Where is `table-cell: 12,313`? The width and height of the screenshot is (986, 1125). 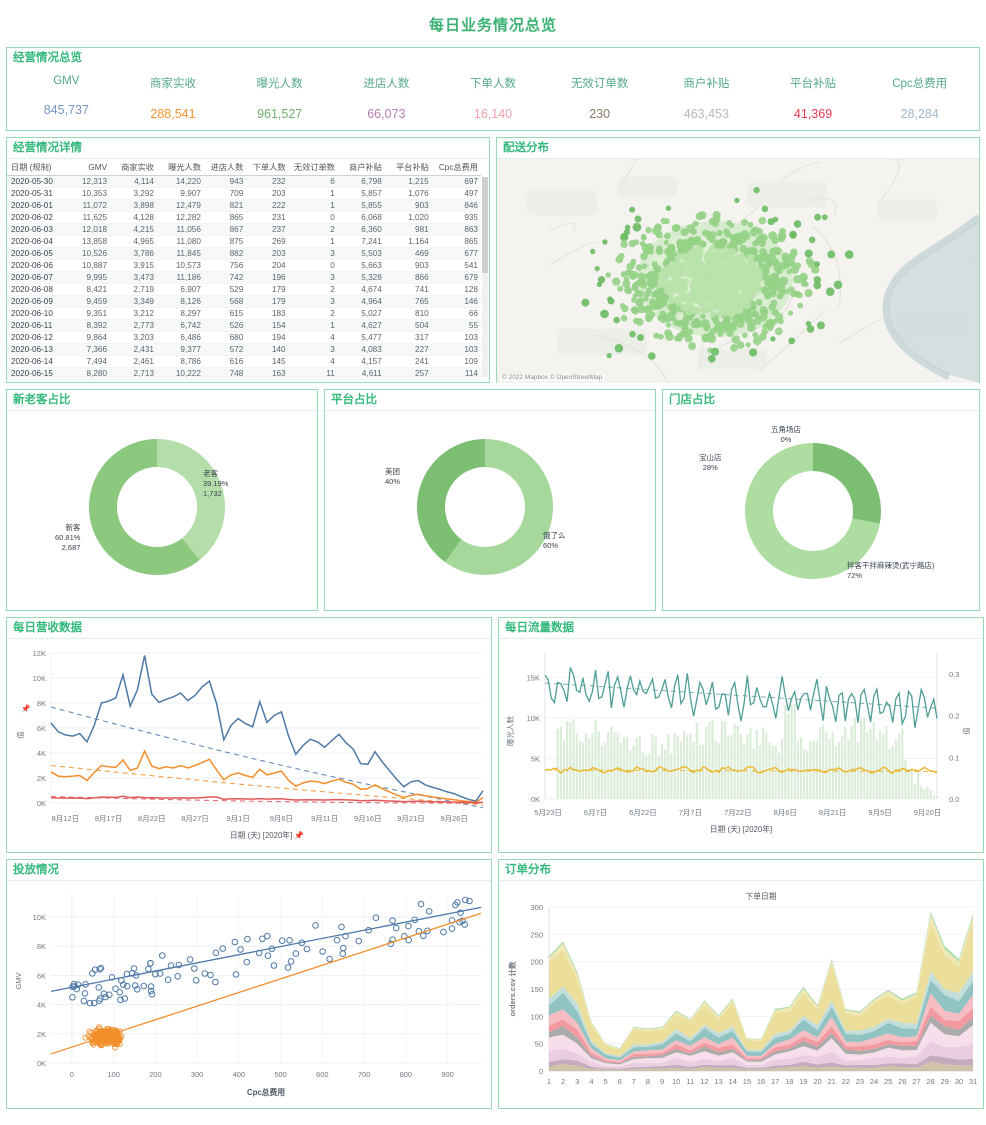
table-cell: 12,313 is located at coordinates (89, 181).